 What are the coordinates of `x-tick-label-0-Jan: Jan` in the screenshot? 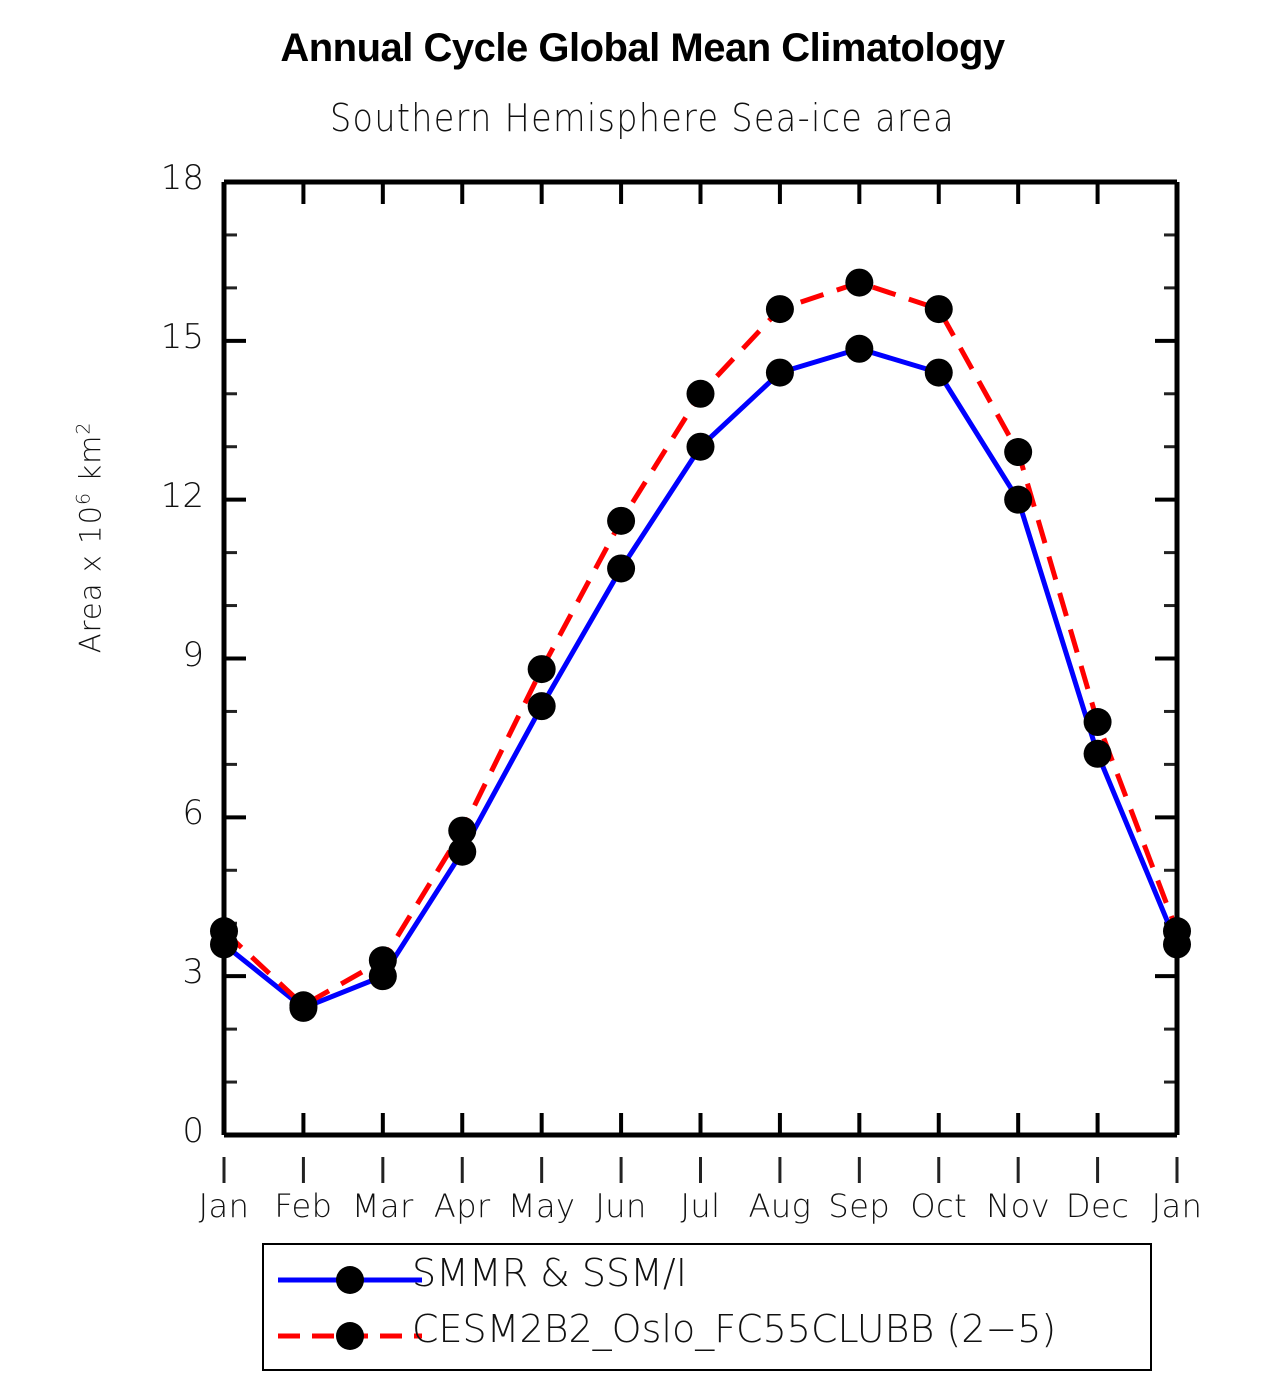 It's located at (224, 1206).